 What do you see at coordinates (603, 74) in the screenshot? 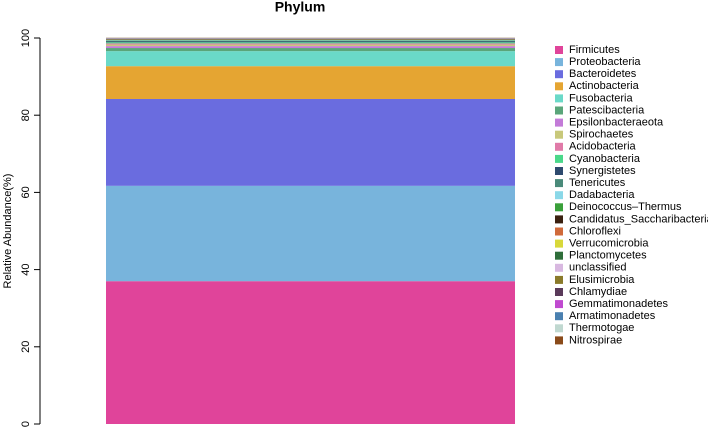
I see `legend-label: Bacteroidetes` at bounding box center [603, 74].